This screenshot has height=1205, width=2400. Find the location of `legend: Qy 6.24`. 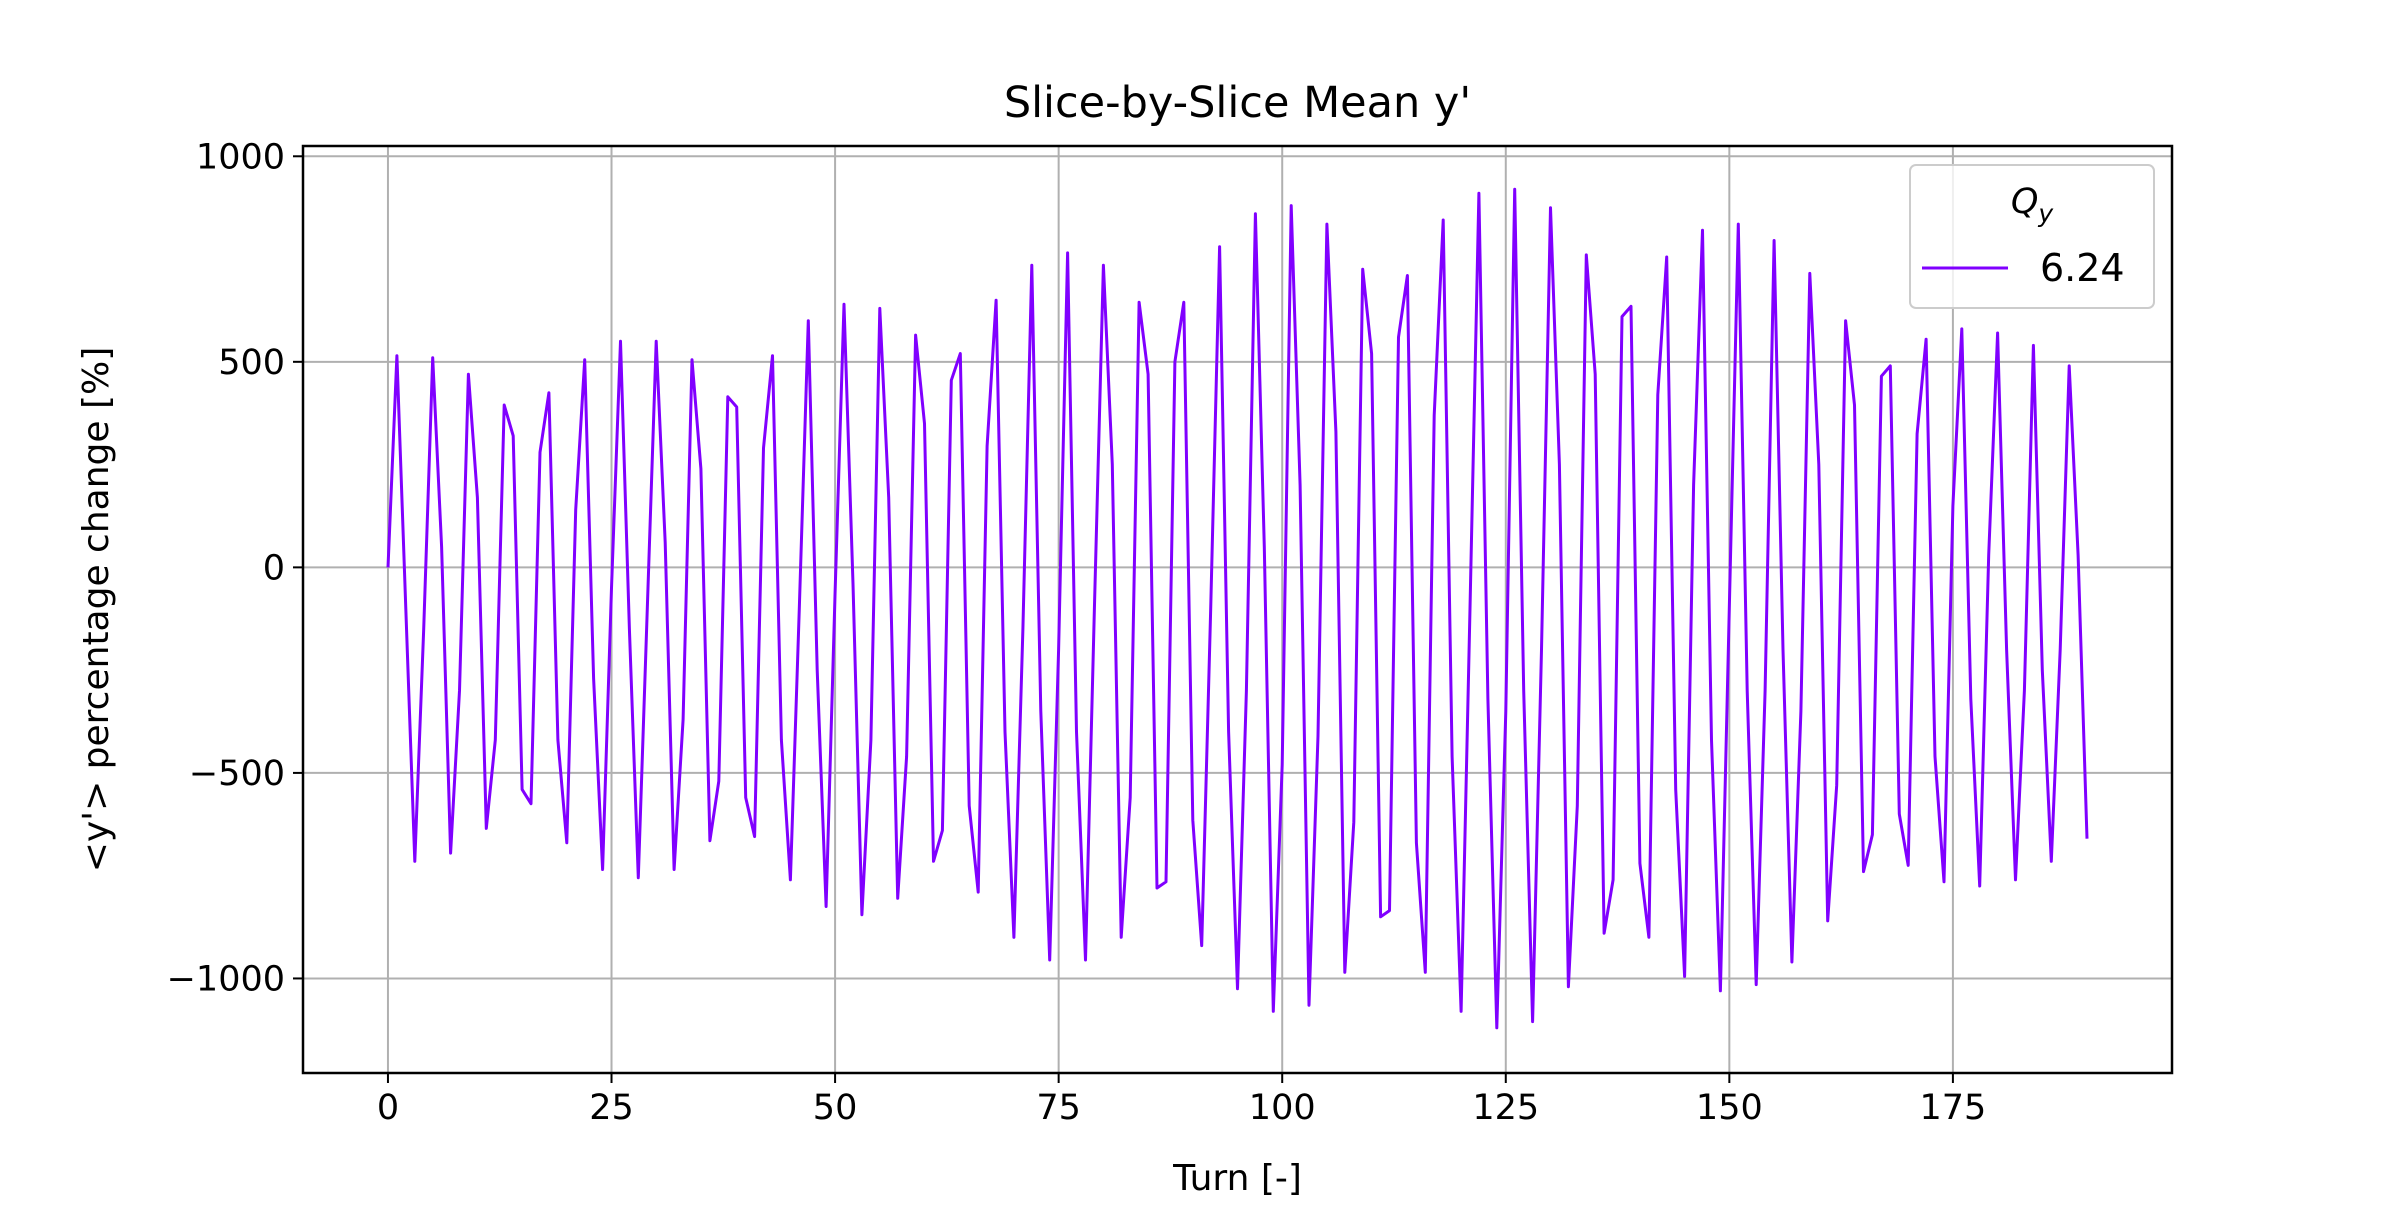

legend: Qy 6.24 is located at coordinates (2032, 236).